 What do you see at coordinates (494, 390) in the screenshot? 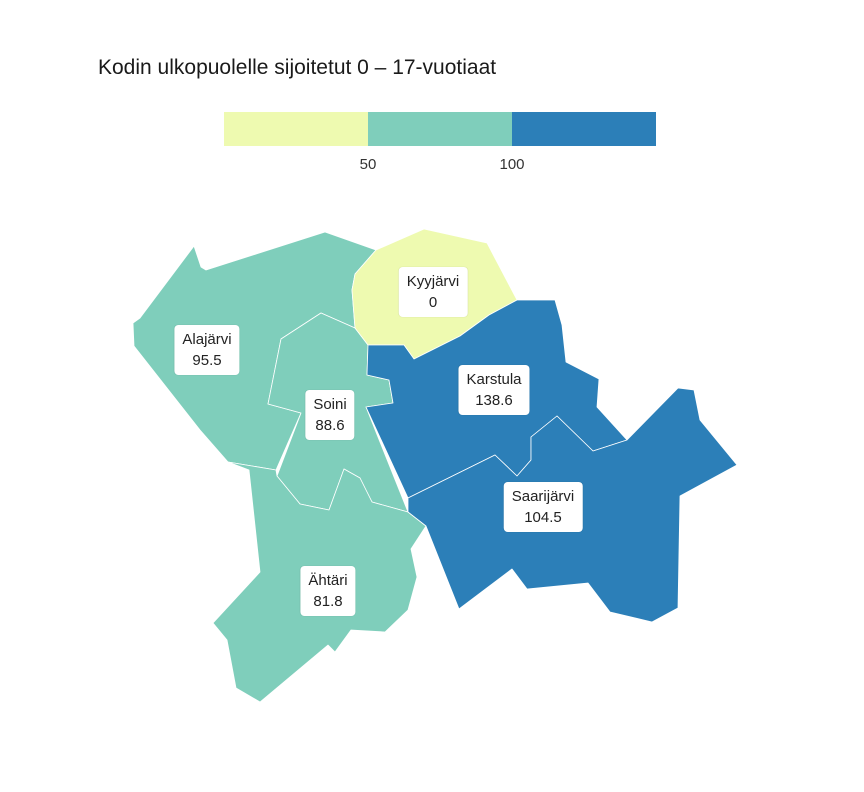
I see `region-label-karstula: Karstula 138.6` at bounding box center [494, 390].